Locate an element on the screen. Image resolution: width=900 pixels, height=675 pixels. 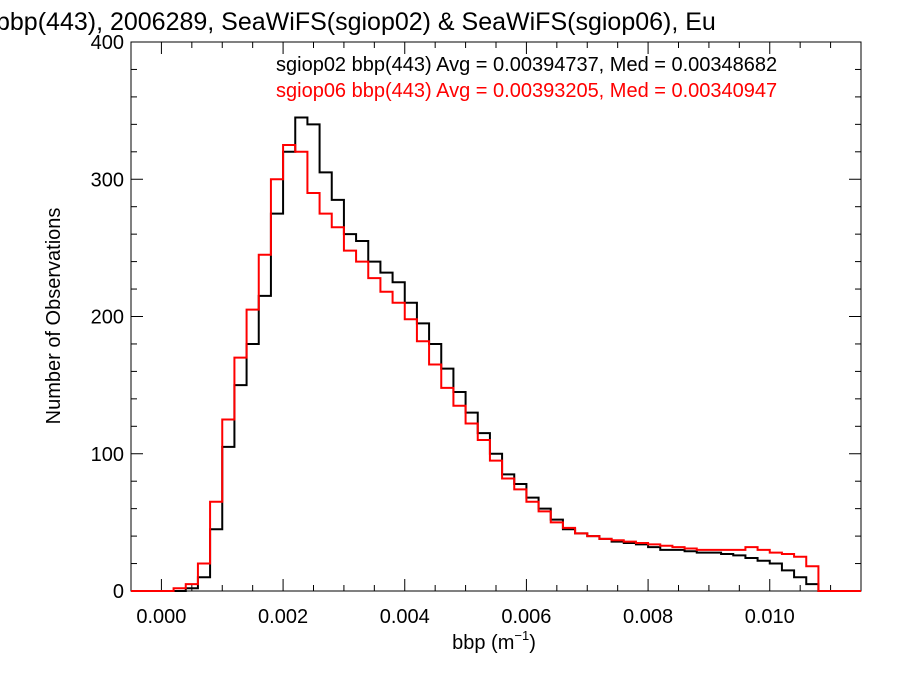
x-axis-title-superscript: −1 is located at coordinates (521, 635).